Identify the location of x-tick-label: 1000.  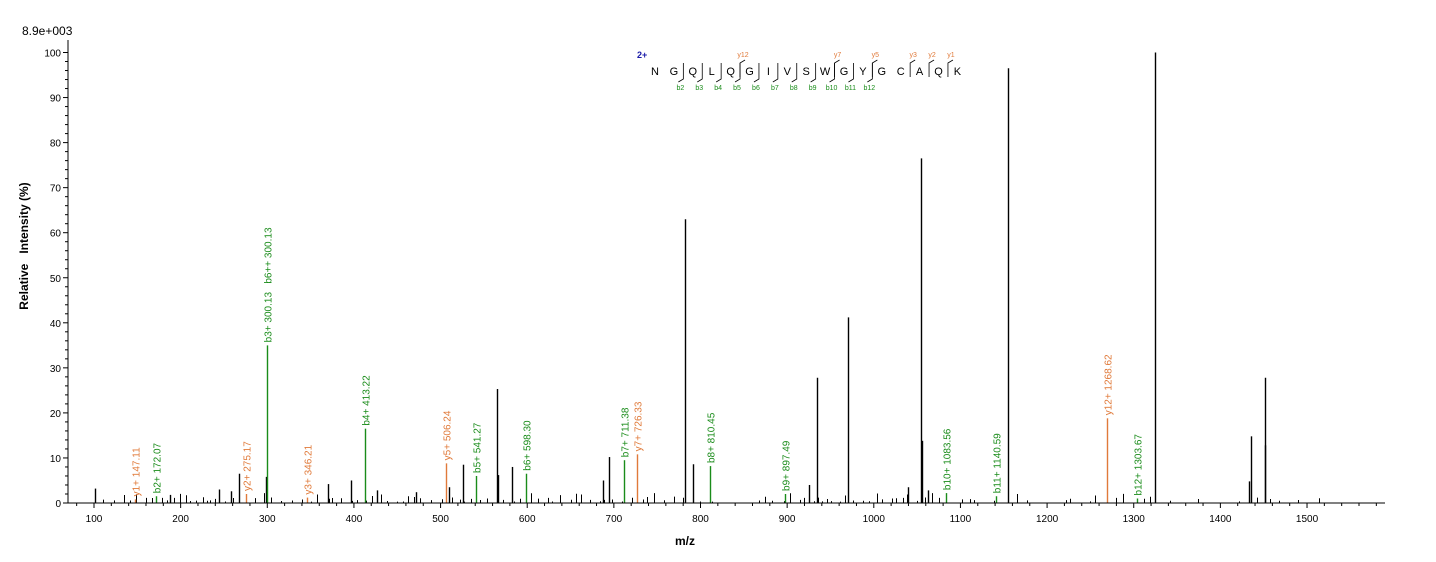
(874, 519).